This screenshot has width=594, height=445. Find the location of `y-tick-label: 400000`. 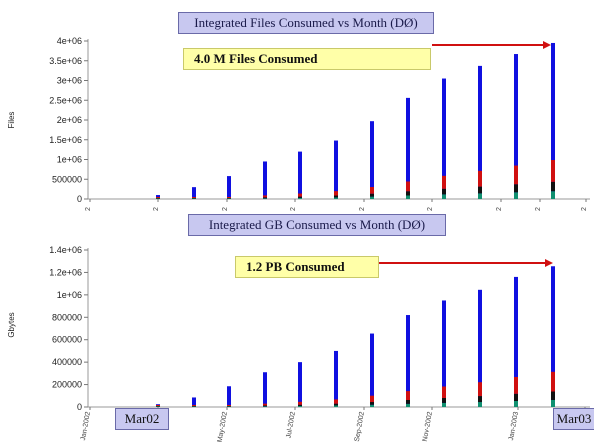

y-tick-label: 400000 is located at coordinates (67, 362).